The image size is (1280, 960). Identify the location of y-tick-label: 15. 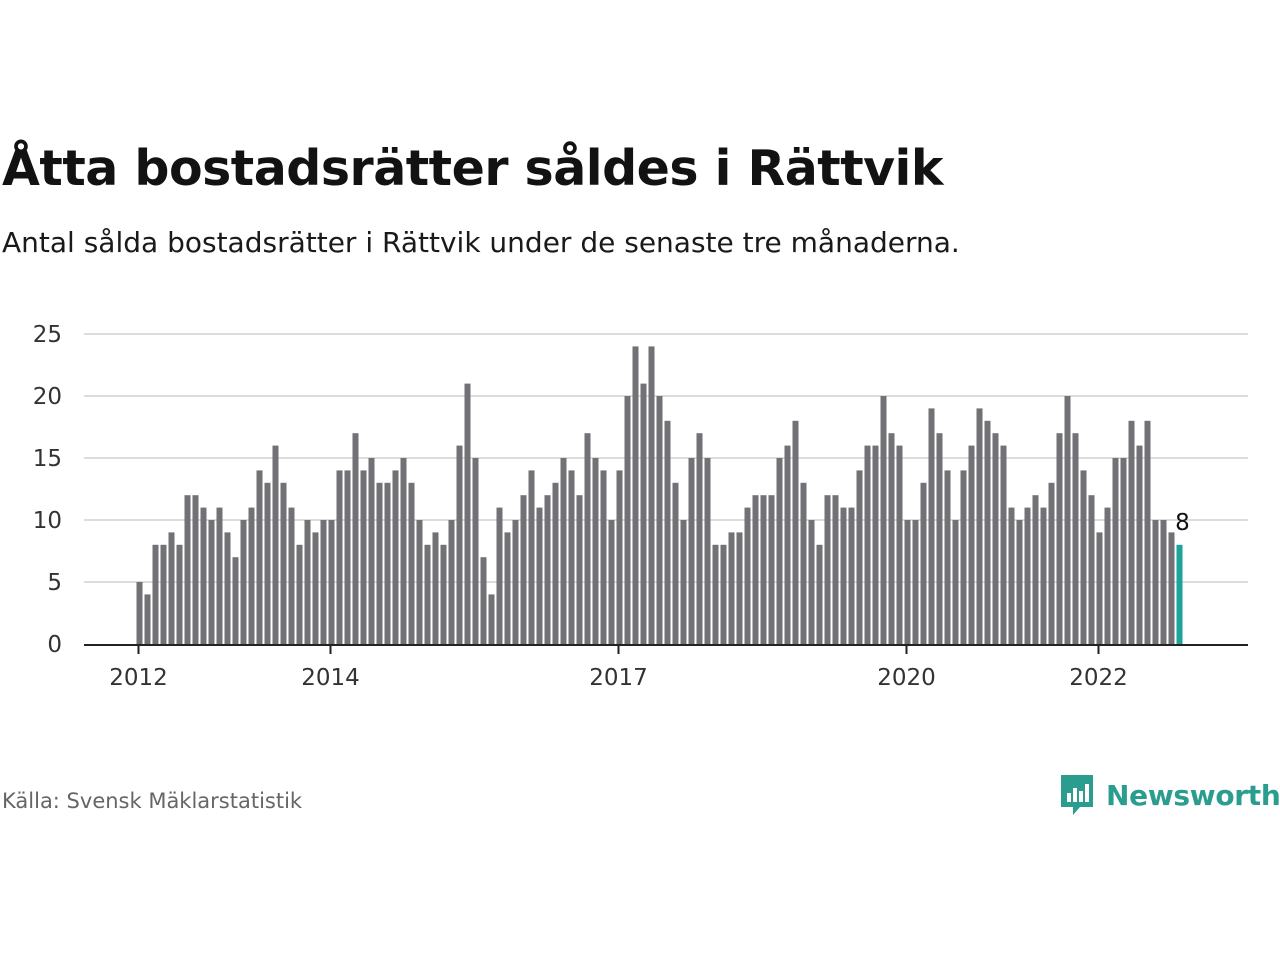
(47, 459).